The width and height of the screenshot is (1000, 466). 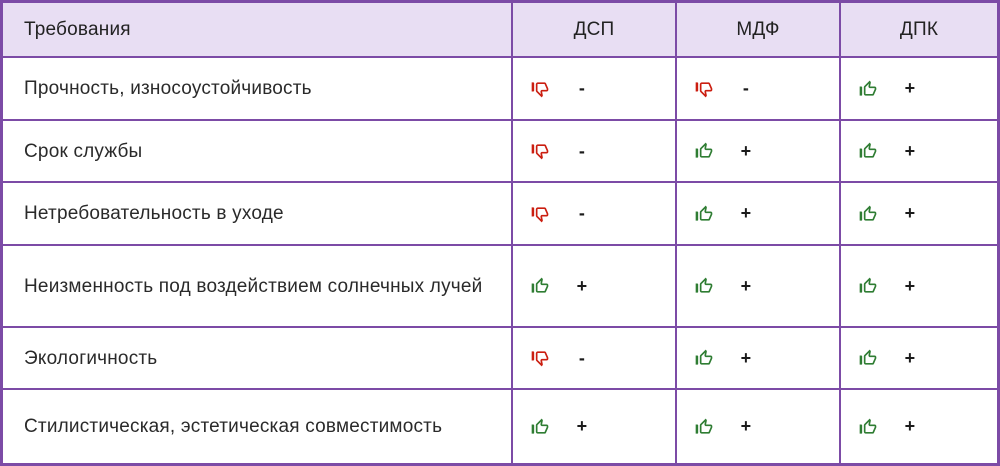 I want to click on header-cell-dsp: ДСП, so click(x=594, y=29).